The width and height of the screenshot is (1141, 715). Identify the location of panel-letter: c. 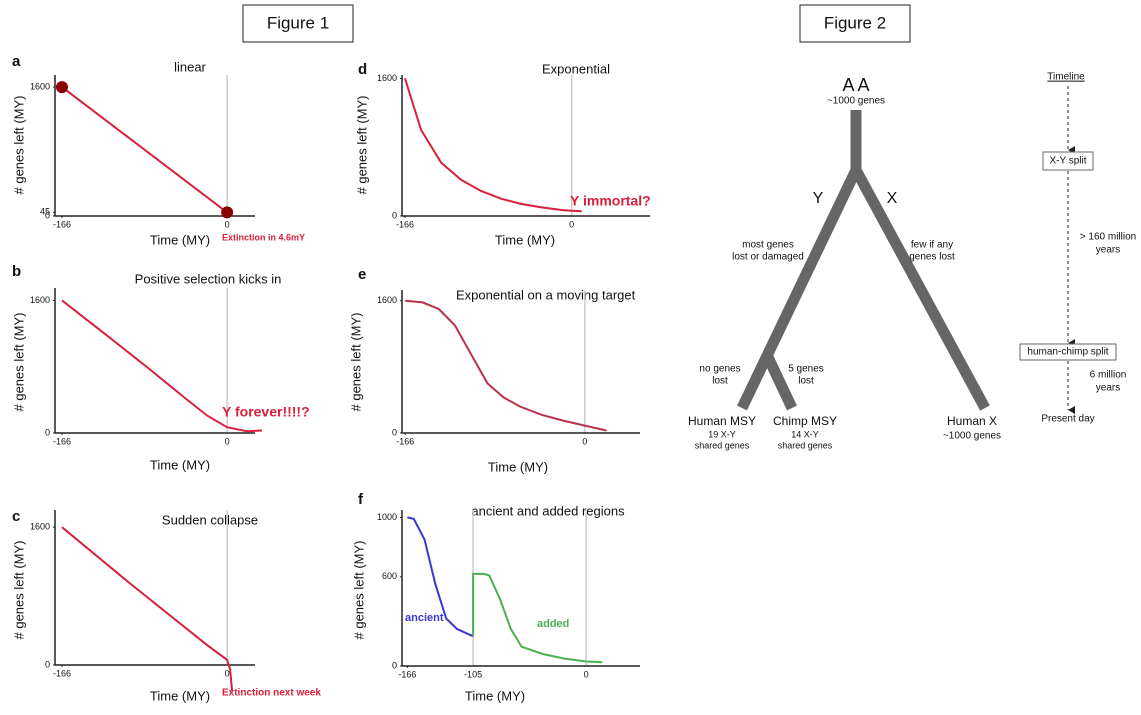
(16, 516).